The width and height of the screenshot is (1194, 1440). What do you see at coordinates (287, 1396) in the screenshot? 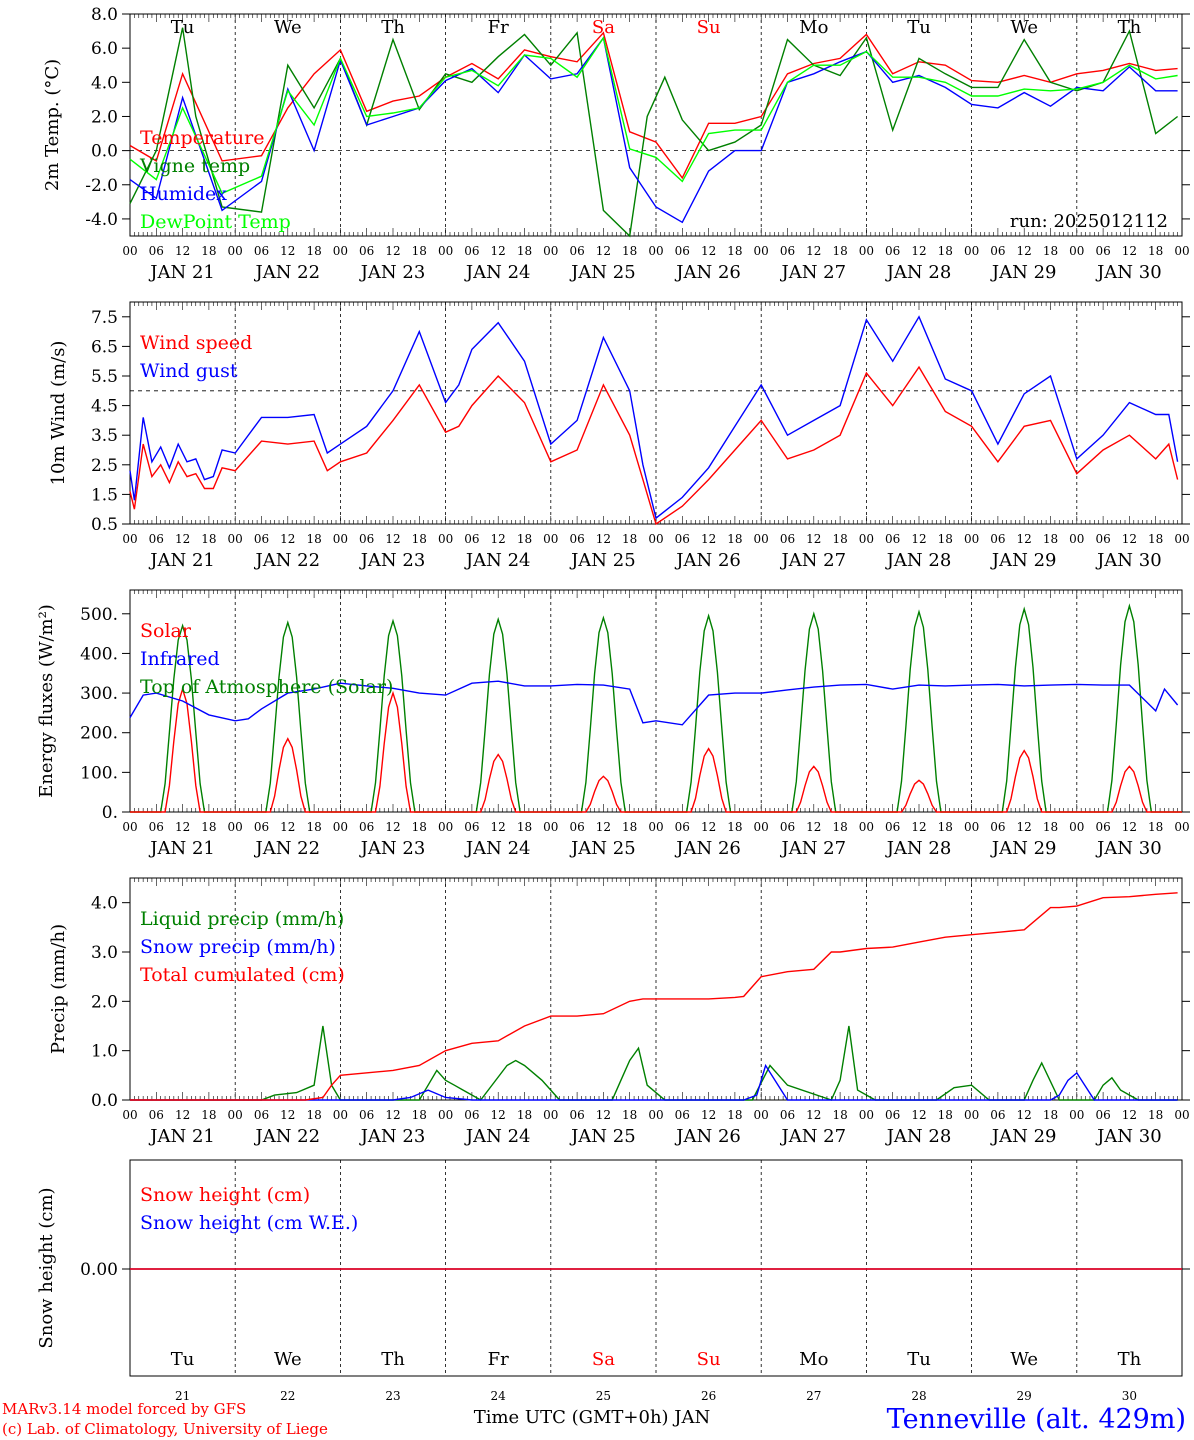
I see `day-number: 22` at bounding box center [287, 1396].